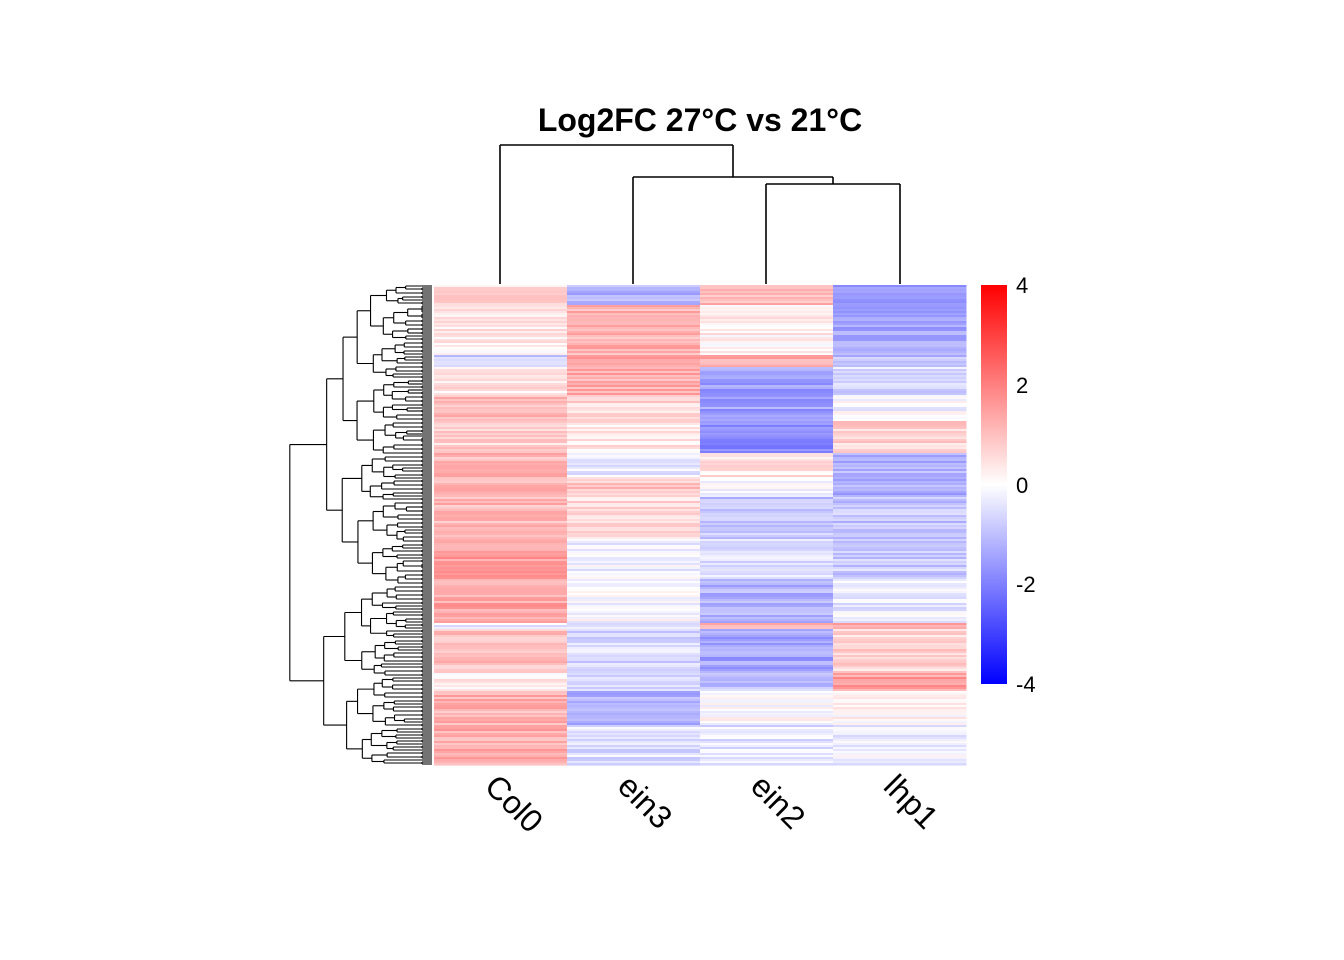 This screenshot has height=960, width=1344. I want to click on legend-tick-neg2: -2, so click(1026, 584).